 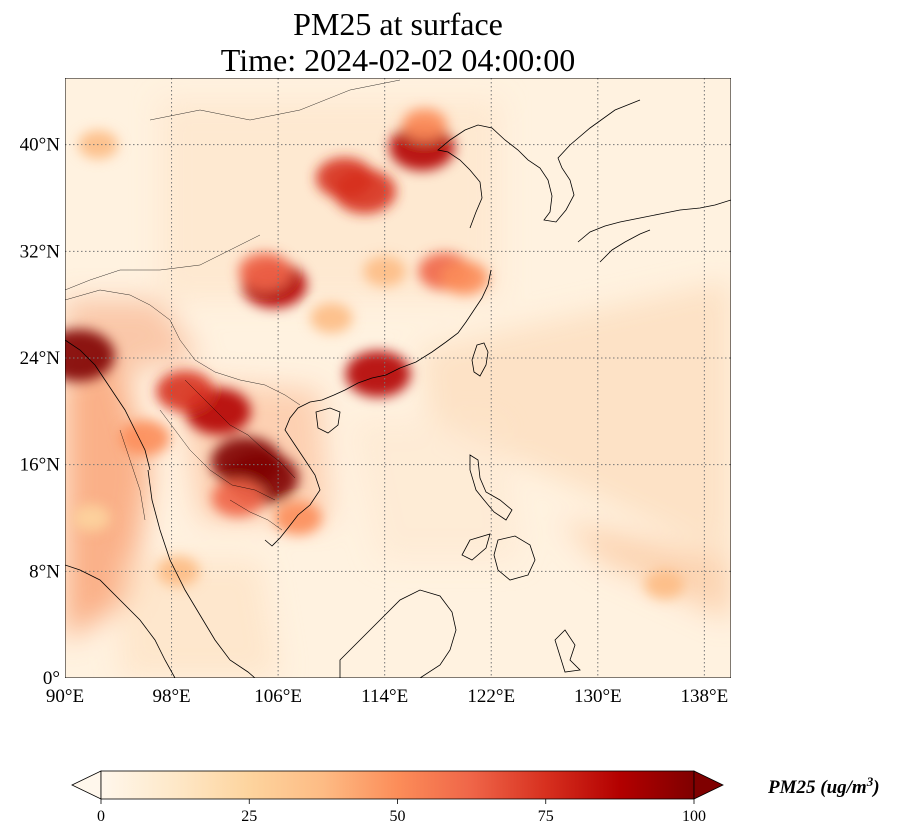 I want to click on latitude-tick-label: 0°, so click(x=51, y=678).